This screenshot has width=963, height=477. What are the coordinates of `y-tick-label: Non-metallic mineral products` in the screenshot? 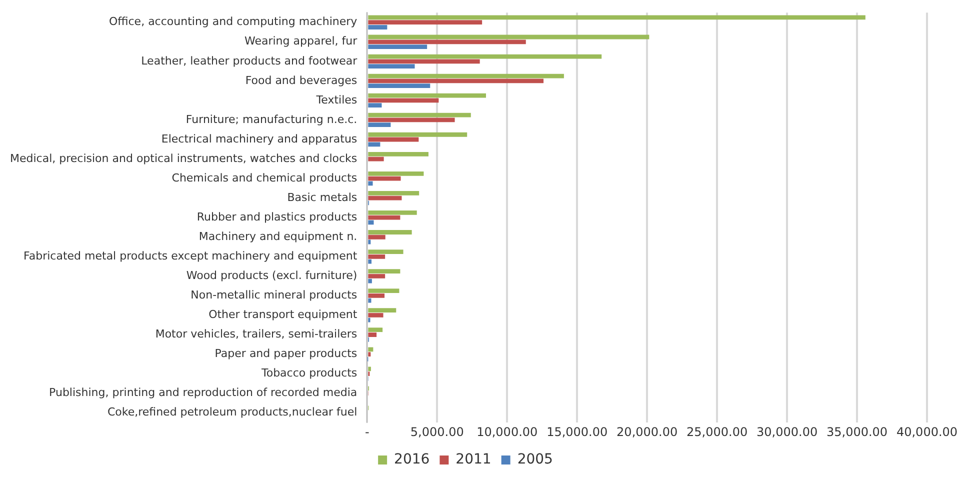 It's located at (274, 295).